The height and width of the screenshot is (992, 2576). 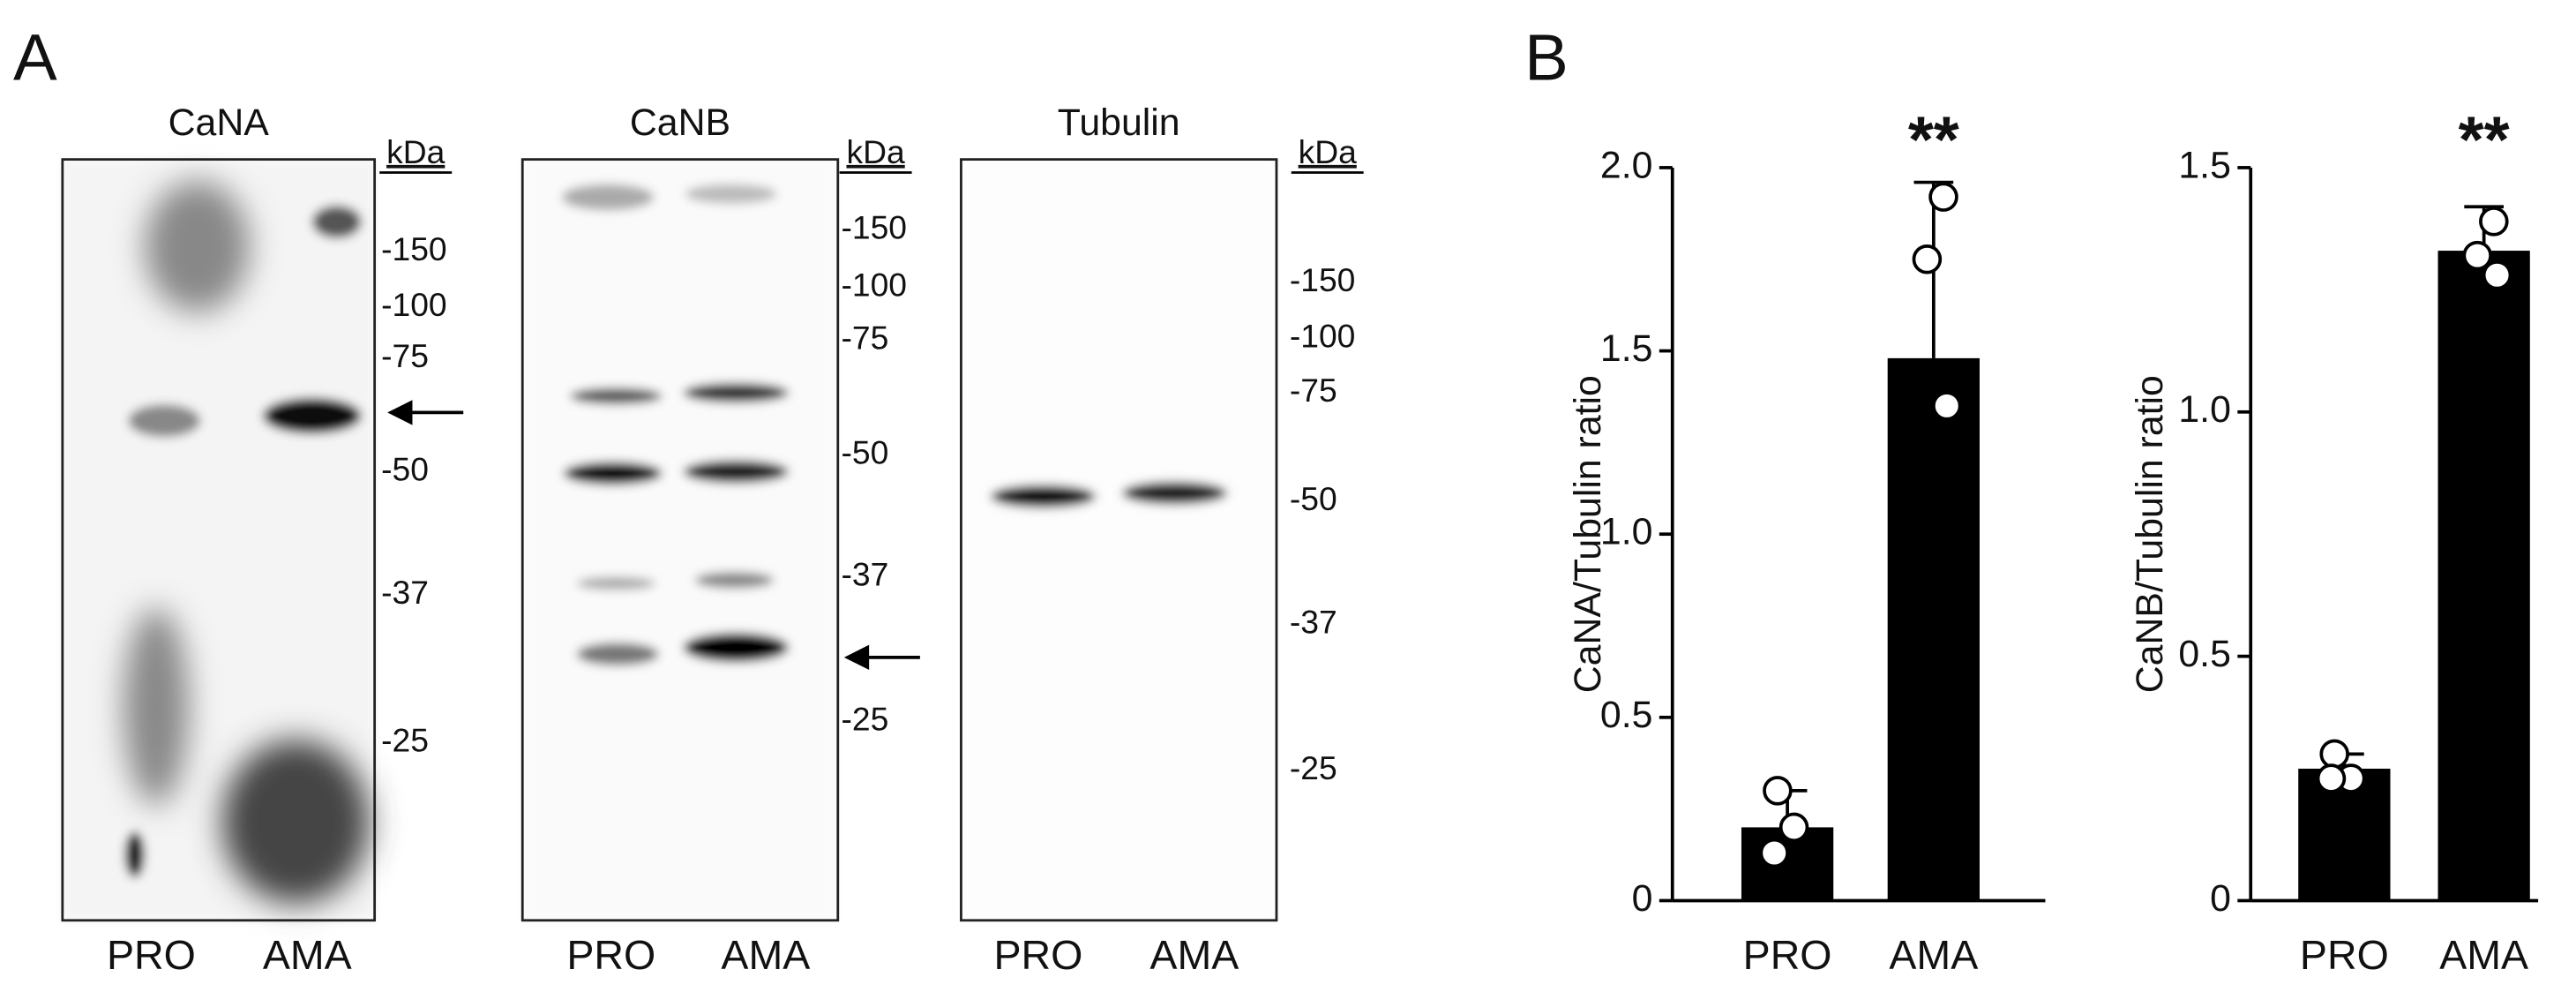 What do you see at coordinates (2150, 534) in the screenshot?
I see `y-axis-label: CaNB/Tubulin ratio` at bounding box center [2150, 534].